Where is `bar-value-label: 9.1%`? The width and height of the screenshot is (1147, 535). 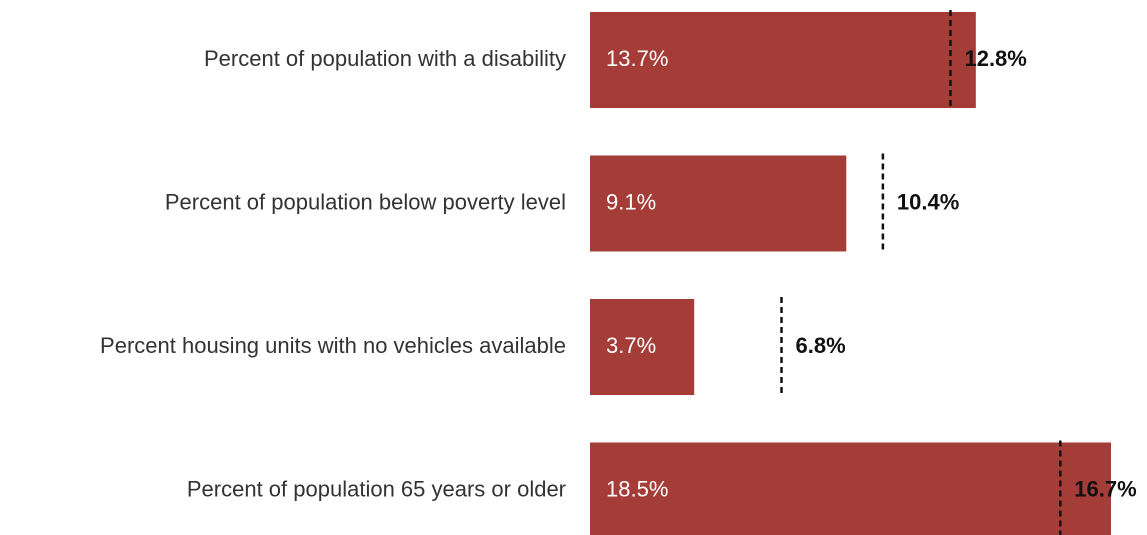
bar-value-label: 9.1% is located at coordinates (631, 201).